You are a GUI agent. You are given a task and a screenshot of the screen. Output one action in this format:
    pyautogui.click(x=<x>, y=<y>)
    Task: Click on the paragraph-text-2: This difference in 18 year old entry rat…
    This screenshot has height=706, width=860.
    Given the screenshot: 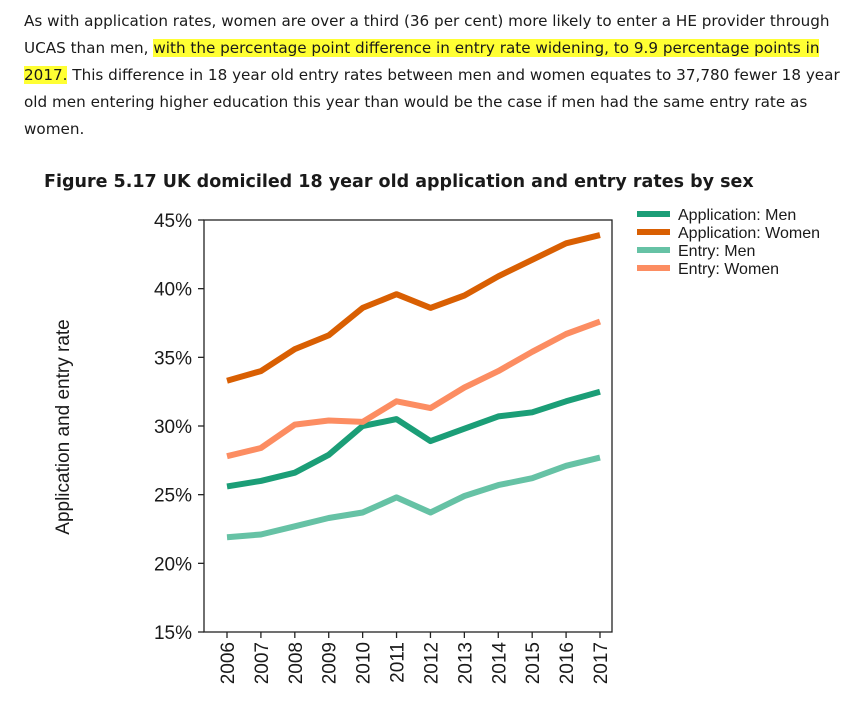 What is the action you would take?
    pyautogui.click(x=432, y=102)
    